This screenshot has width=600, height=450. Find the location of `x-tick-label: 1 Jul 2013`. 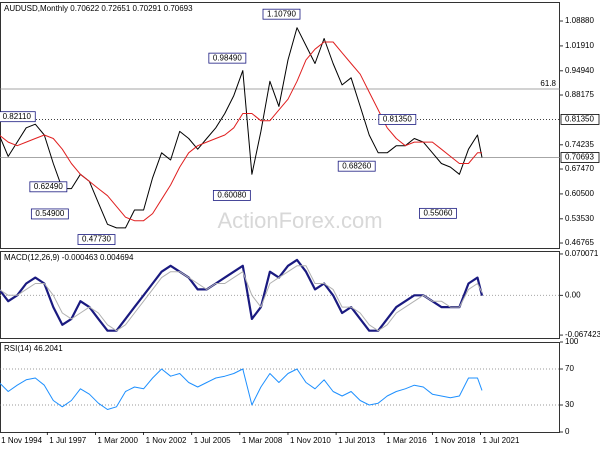

x-tick-label: 1 Jul 2013 is located at coordinates (356, 440).